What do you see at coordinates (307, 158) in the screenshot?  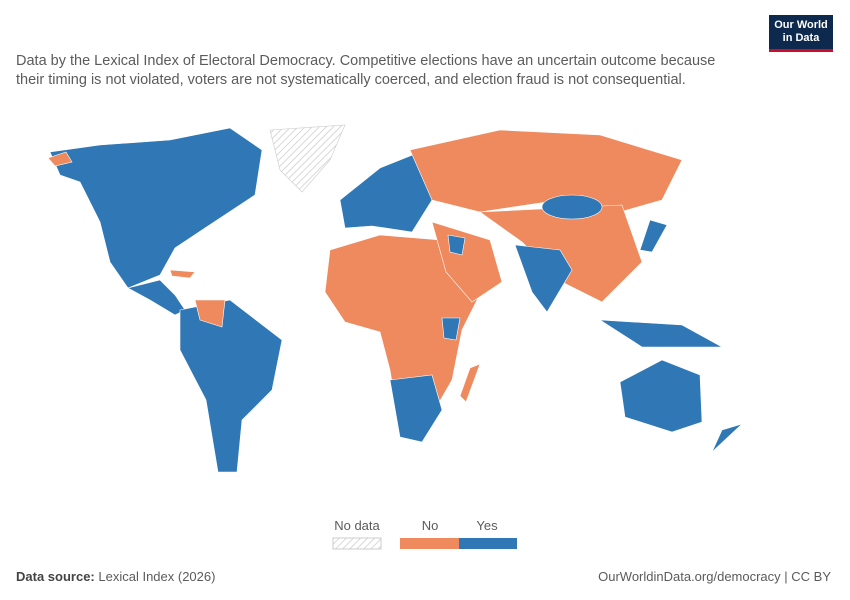 I see `greenland` at bounding box center [307, 158].